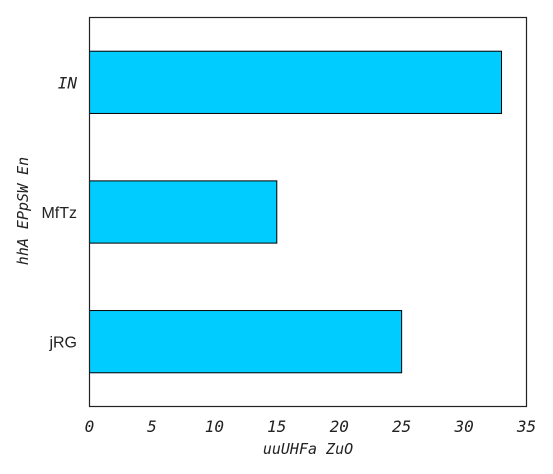 The width and height of the screenshot is (553, 474). I want to click on x-tick-label: 10, so click(214, 426).